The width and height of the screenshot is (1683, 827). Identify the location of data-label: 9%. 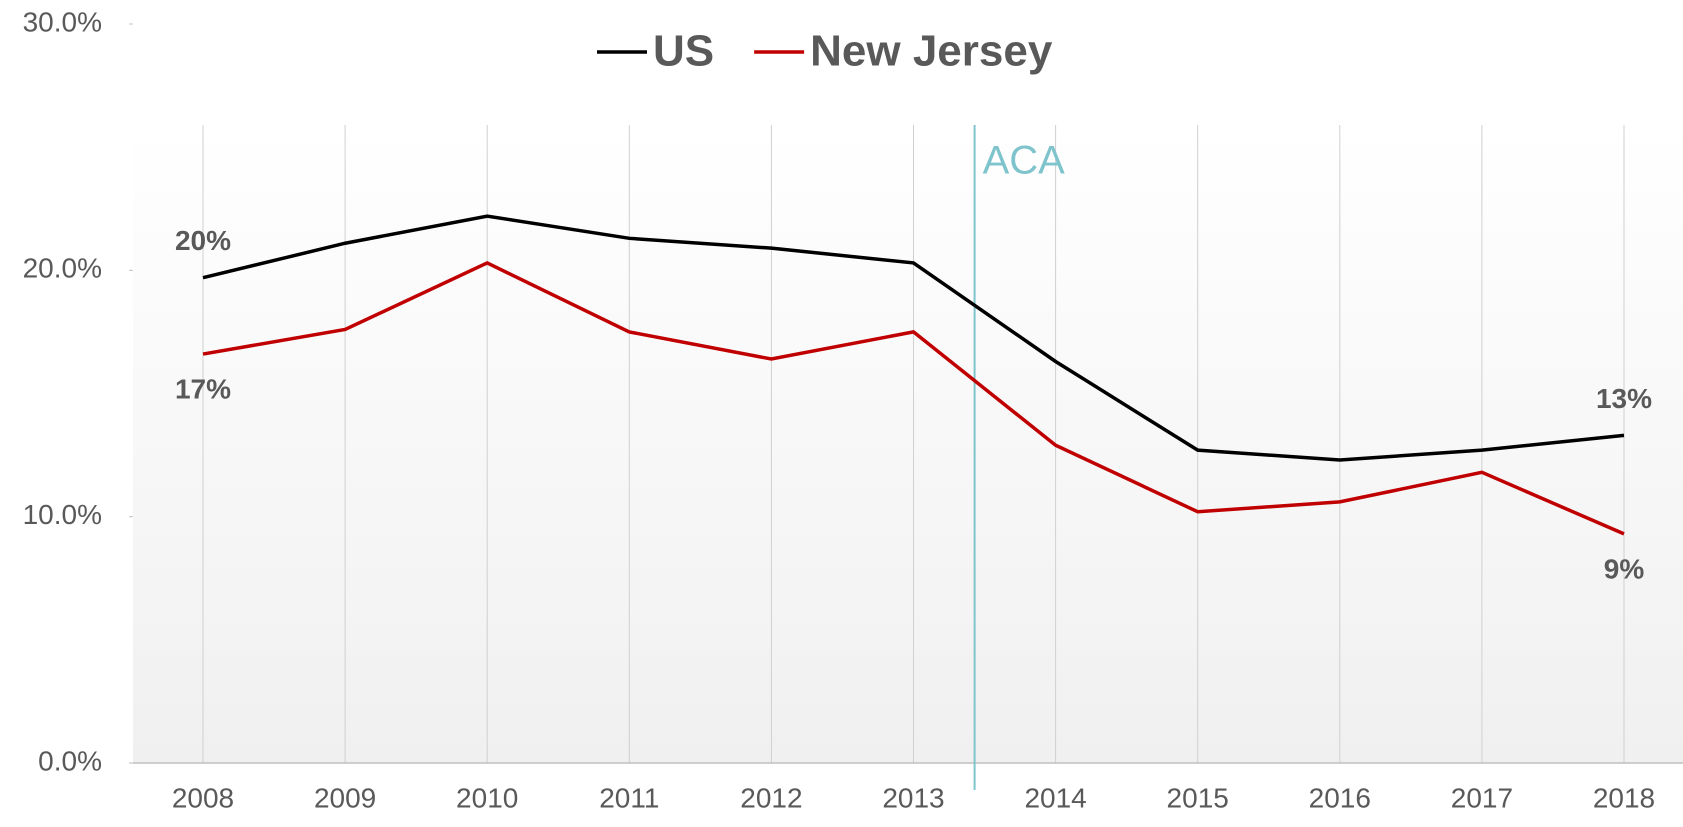
(1624, 568).